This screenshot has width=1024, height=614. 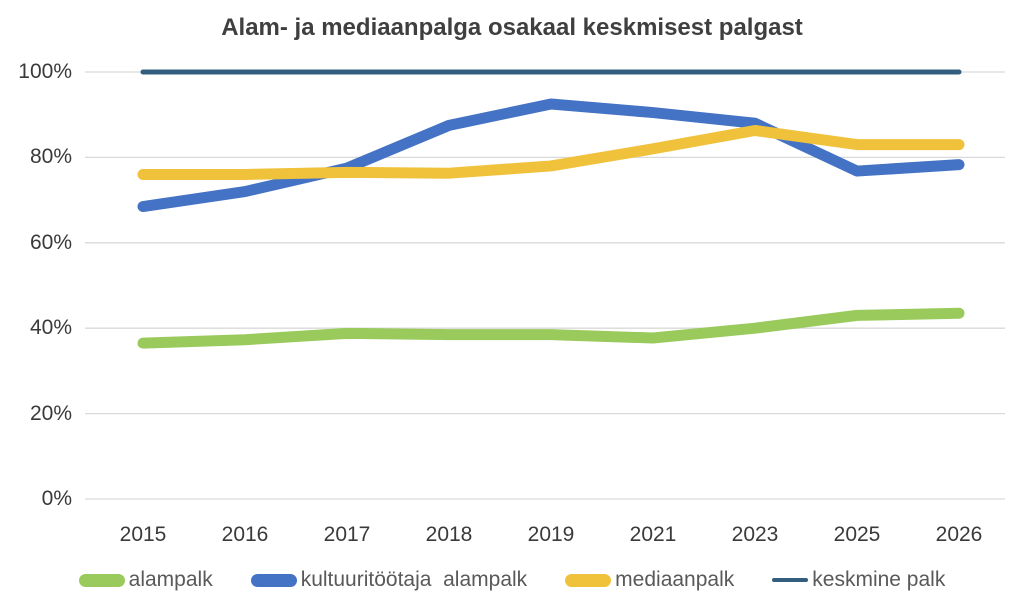 What do you see at coordinates (50, 413) in the screenshot?
I see `y-axis-tick-label: 20%` at bounding box center [50, 413].